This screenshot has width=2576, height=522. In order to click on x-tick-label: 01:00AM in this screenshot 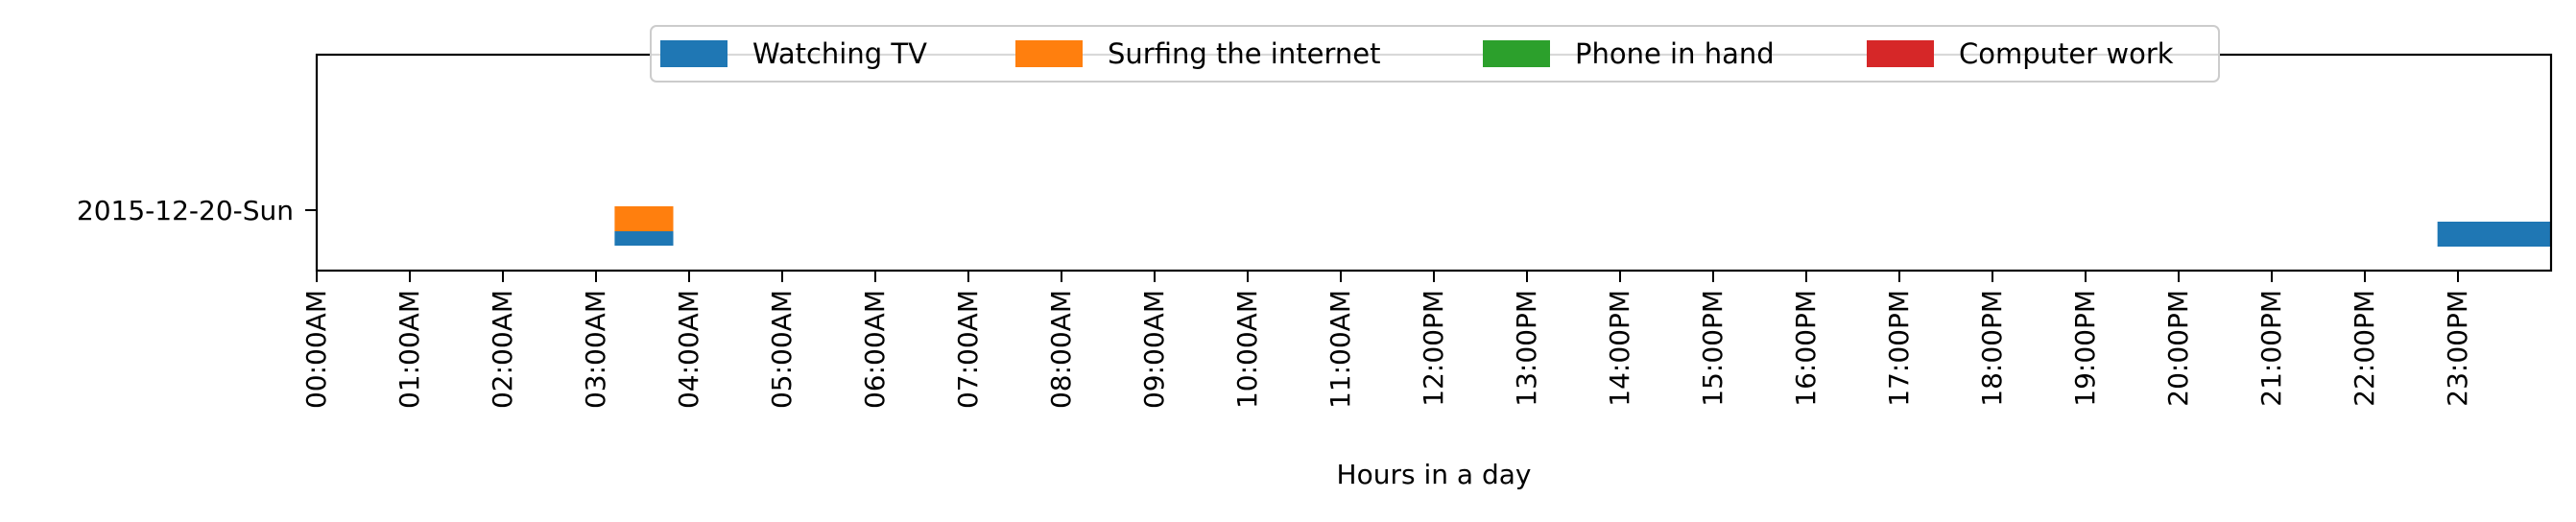, I will do `click(409, 349)`.